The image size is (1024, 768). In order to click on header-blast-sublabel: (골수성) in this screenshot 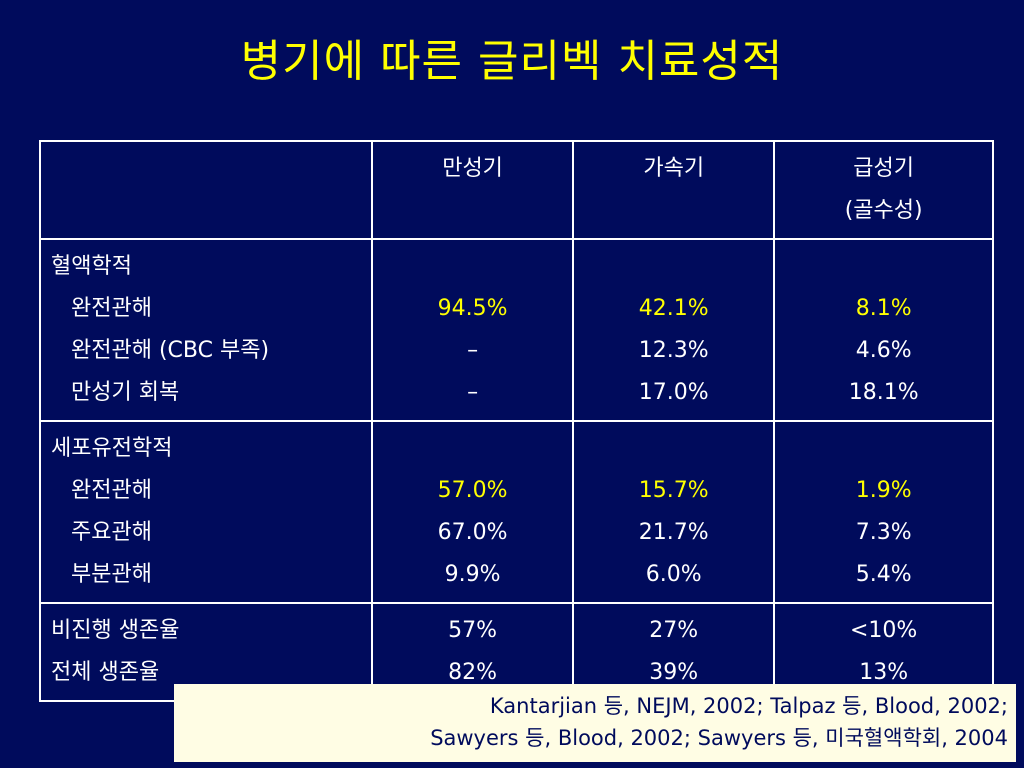, I will do `click(883, 210)`.